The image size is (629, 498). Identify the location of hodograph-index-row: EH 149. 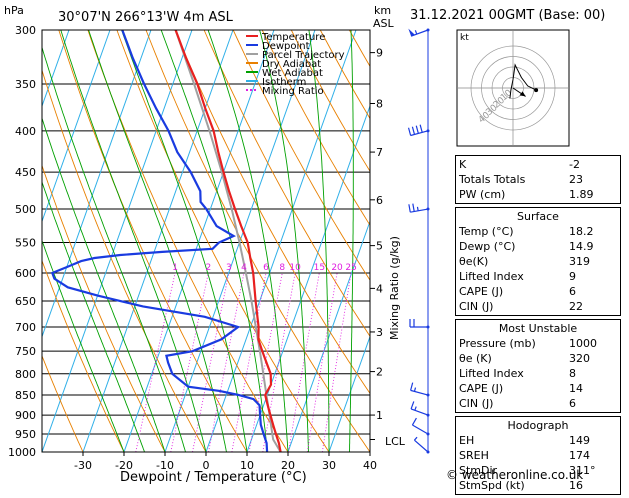
(538, 440).